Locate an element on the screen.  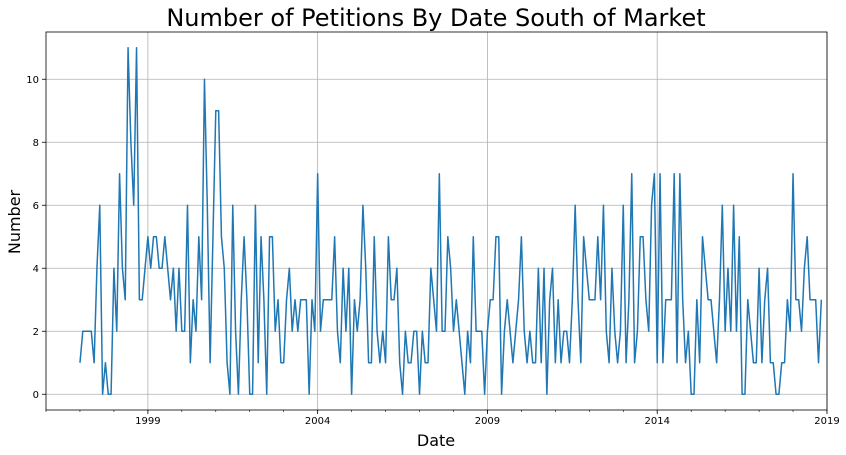
y-axis: 0 2 4 6 8 10 is located at coordinates (36, 238).